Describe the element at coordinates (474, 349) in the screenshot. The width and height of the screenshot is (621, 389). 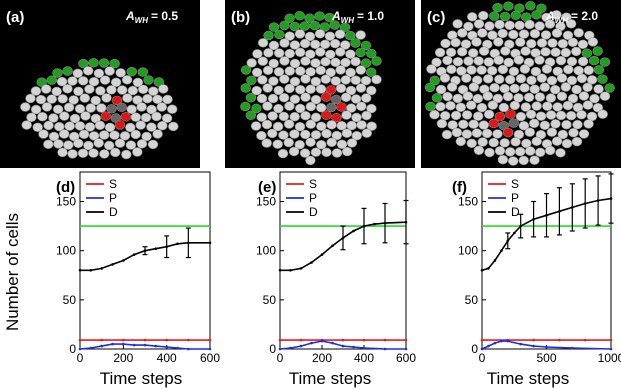
I see `y-tick-label: 0` at that location.